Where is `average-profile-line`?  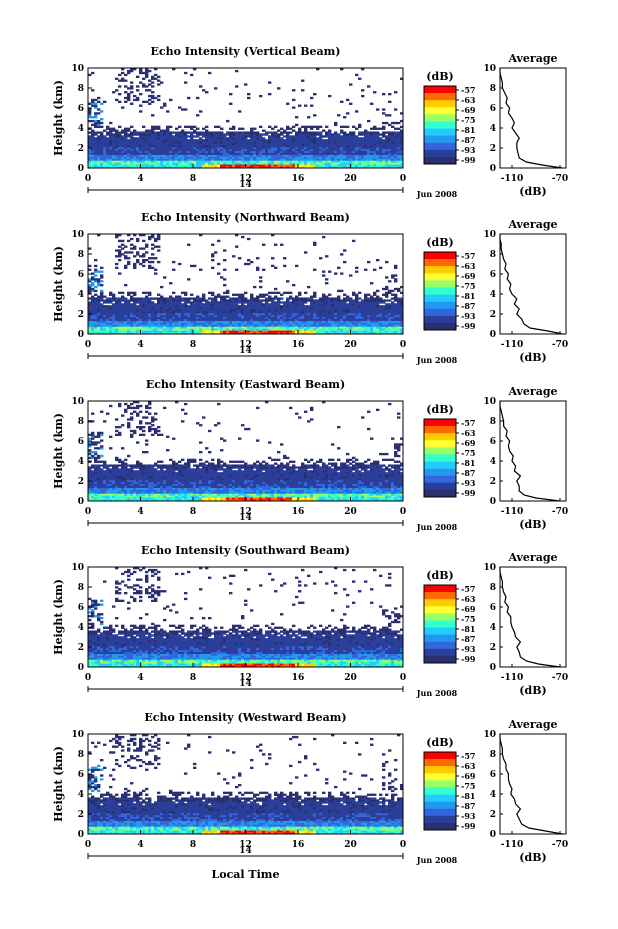 average-profile-line is located at coordinates (531, 118).